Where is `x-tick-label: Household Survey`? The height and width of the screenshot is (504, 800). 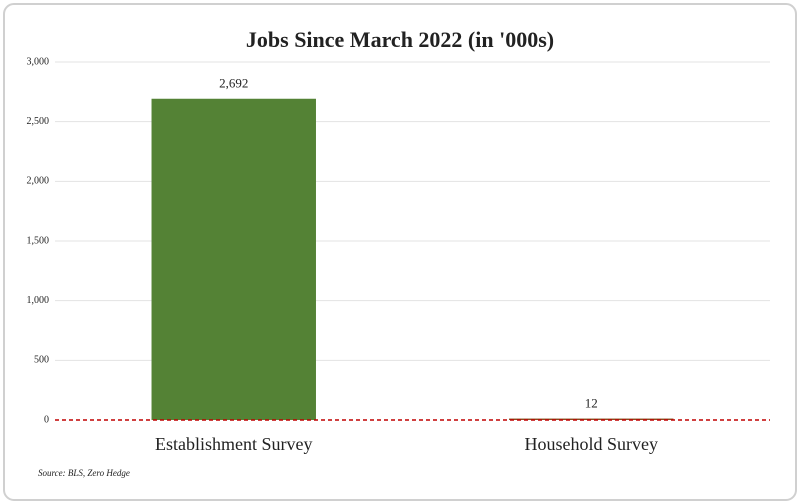
x-tick-label: Household Survey is located at coordinates (592, 444).